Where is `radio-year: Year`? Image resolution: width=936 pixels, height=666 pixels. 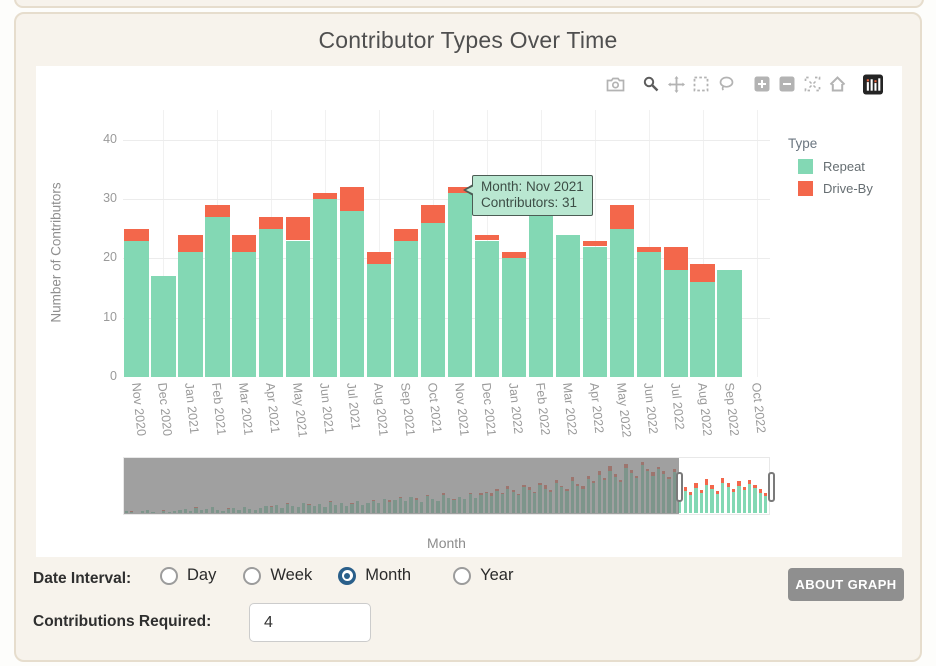 radio-year: Year is located at coordinates (483, 575).